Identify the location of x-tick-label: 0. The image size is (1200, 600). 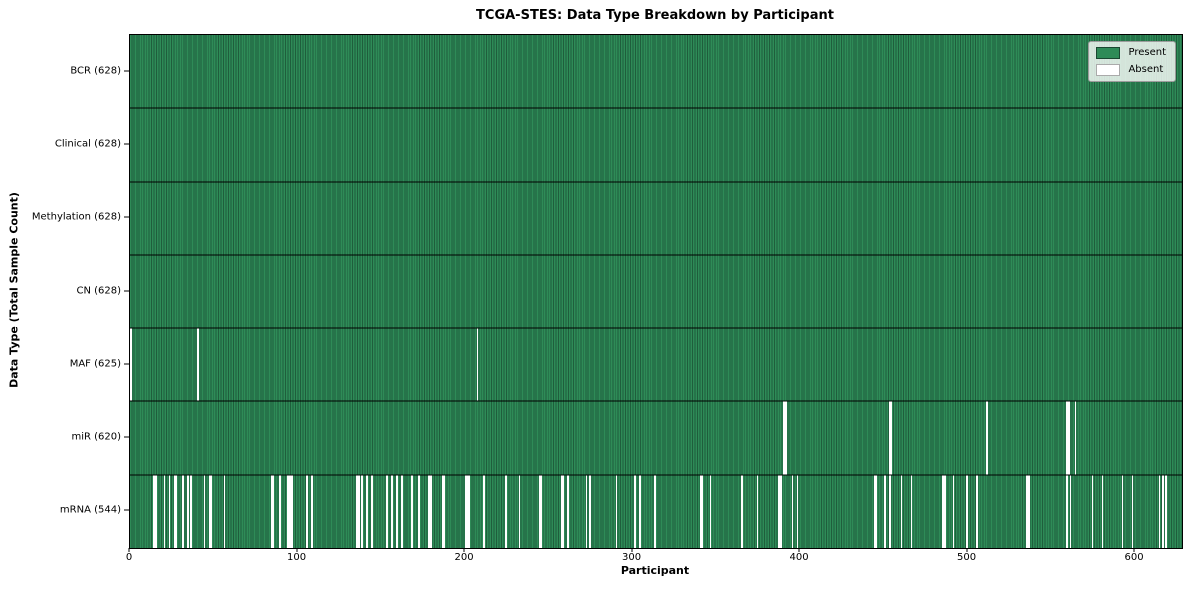
(129, 557).